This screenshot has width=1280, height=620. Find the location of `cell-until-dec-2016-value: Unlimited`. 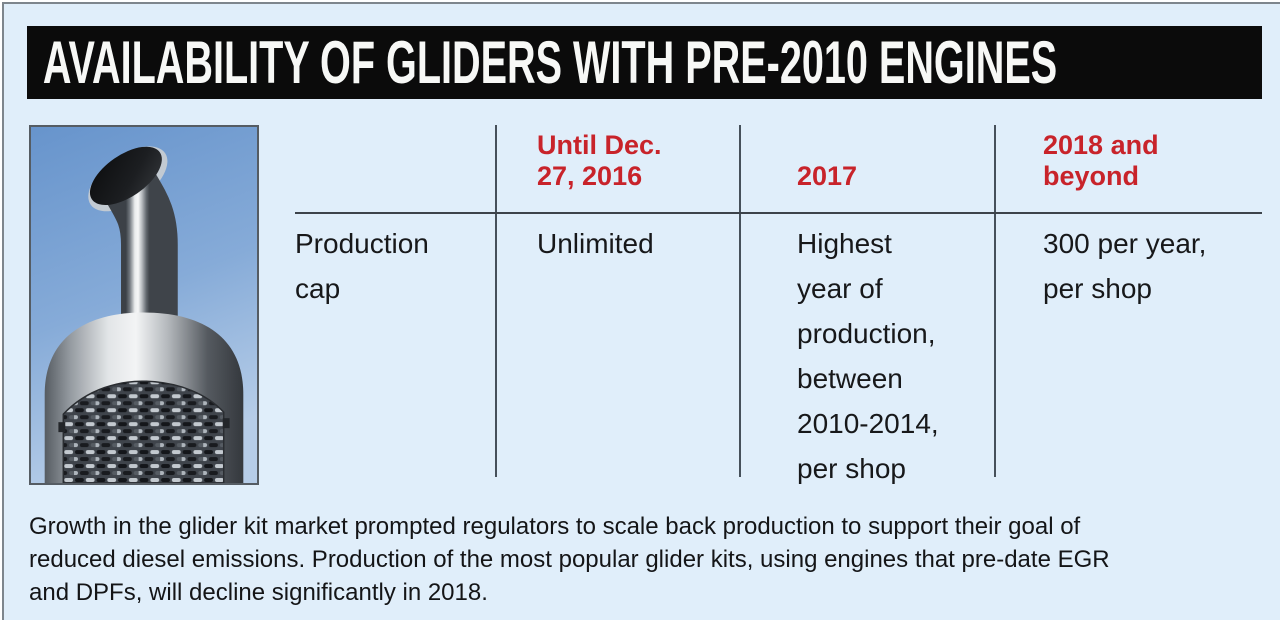

cell-until-dec-2016-value: Unlimited is located at coordinates (595, 243).